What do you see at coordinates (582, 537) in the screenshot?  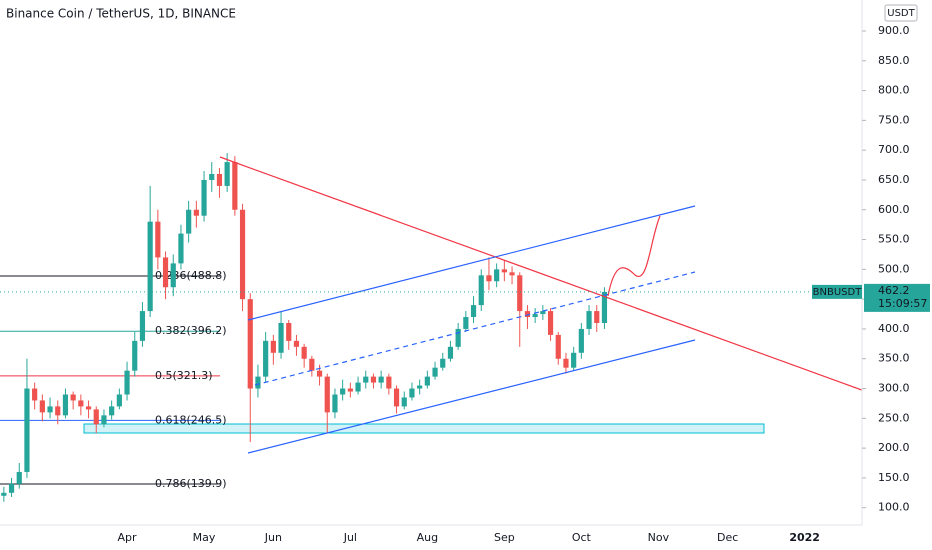 I see `x-tick-label: Oct` at bounding box center [582, 537].